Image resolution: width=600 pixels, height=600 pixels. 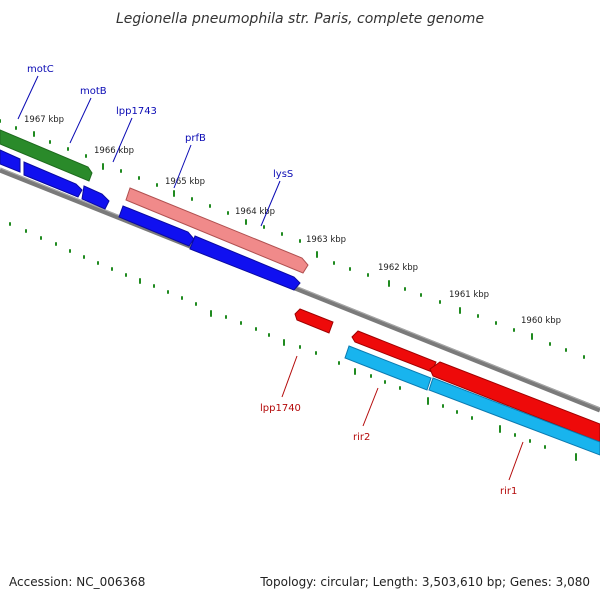 I want to click on gene-label-prfB: prfB, so click(x=195, y=138).